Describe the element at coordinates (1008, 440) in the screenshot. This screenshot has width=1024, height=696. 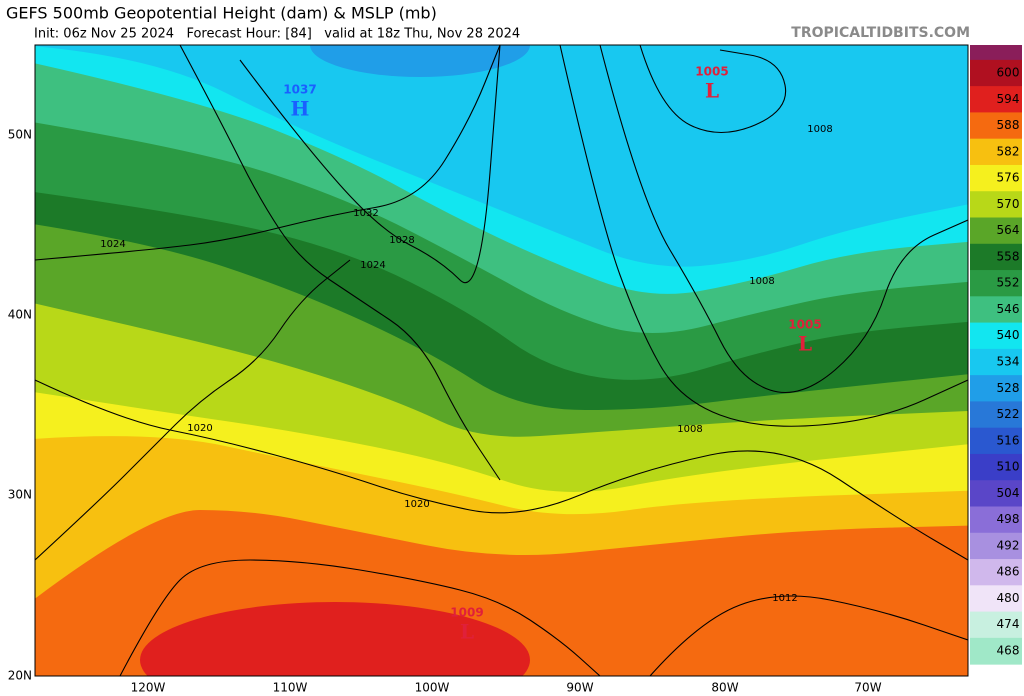
I see `colorbar-label: 516` at that location.